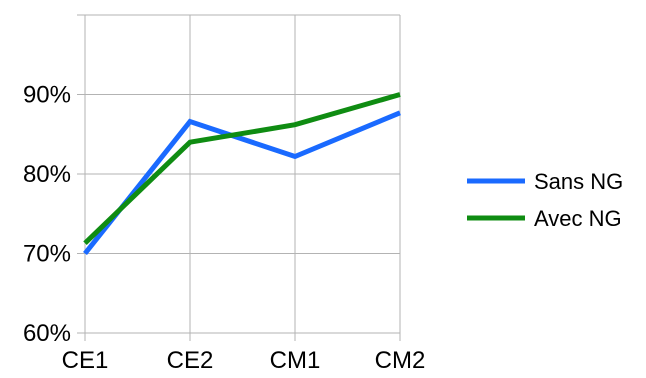 The image size is (646, 378). What do you see at coordinates (578, 181) in the screenshot?
I see `legend-label: Sans NG` at bounding box center [578, 181].